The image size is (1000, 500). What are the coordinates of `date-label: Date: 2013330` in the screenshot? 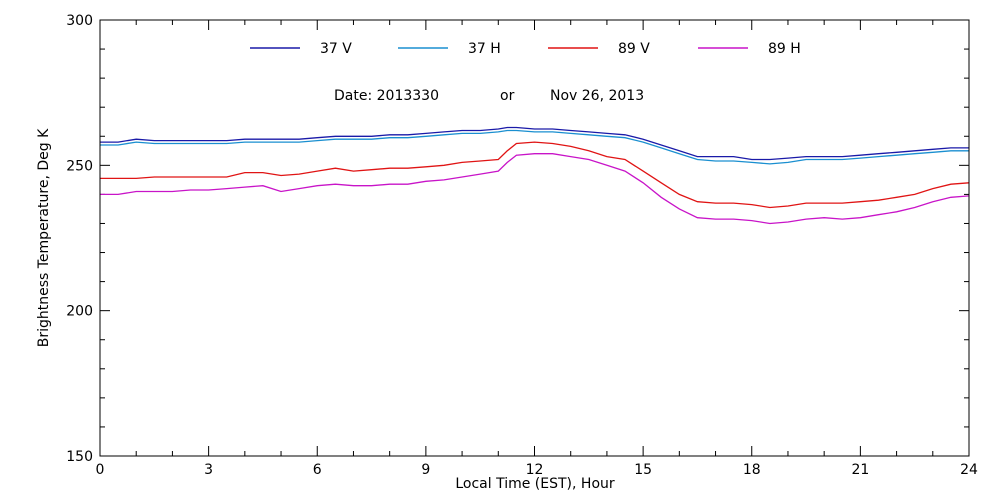 It's located at (386, 96).